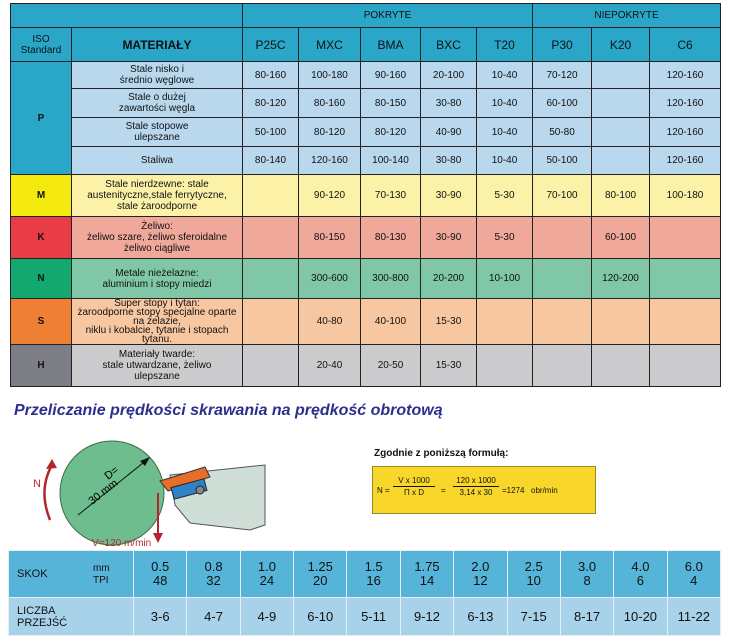 Image resolution: width=735 pixels, height=639 pixels. What do you see at coordinates (320, 574) in the screenshot?
I see `pitch-cell: 1.25 20` at bounding box center [320, 574].